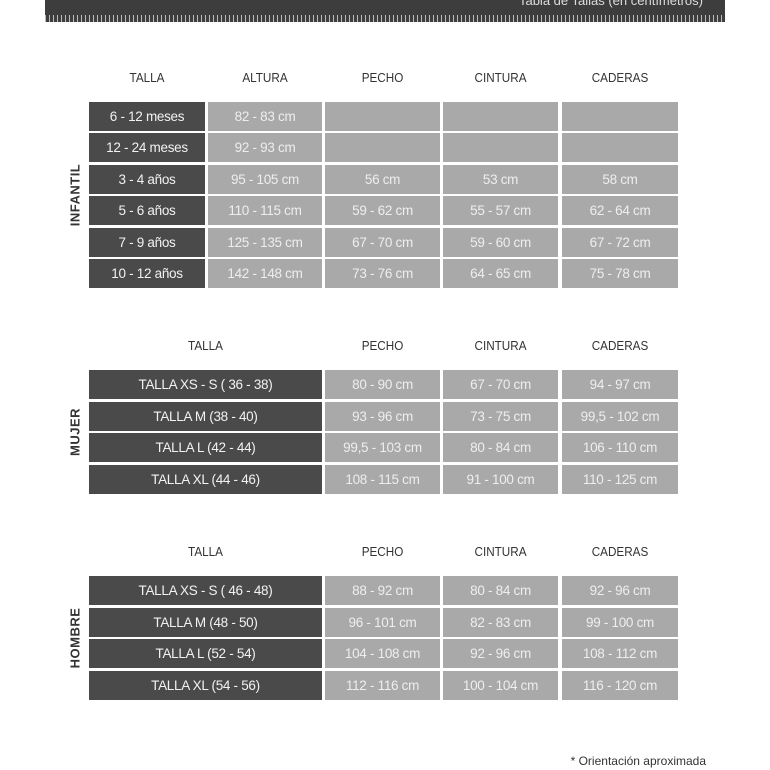  What do you see at coordinates (205, 384) in the screenshot?
I see `size-cell: TALLA XS - S ( 36 - 38)` at bounding box center [205, 384].